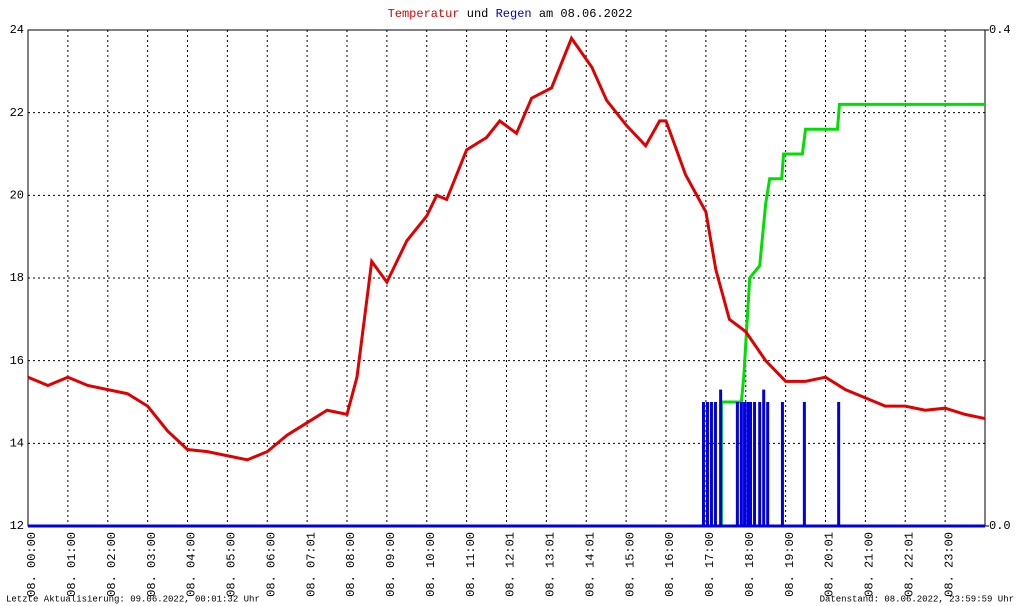 The height and width of the screenshot is (606, 1020). I want to click on x-tick-label: 08. 14:01, so click(590, 564).